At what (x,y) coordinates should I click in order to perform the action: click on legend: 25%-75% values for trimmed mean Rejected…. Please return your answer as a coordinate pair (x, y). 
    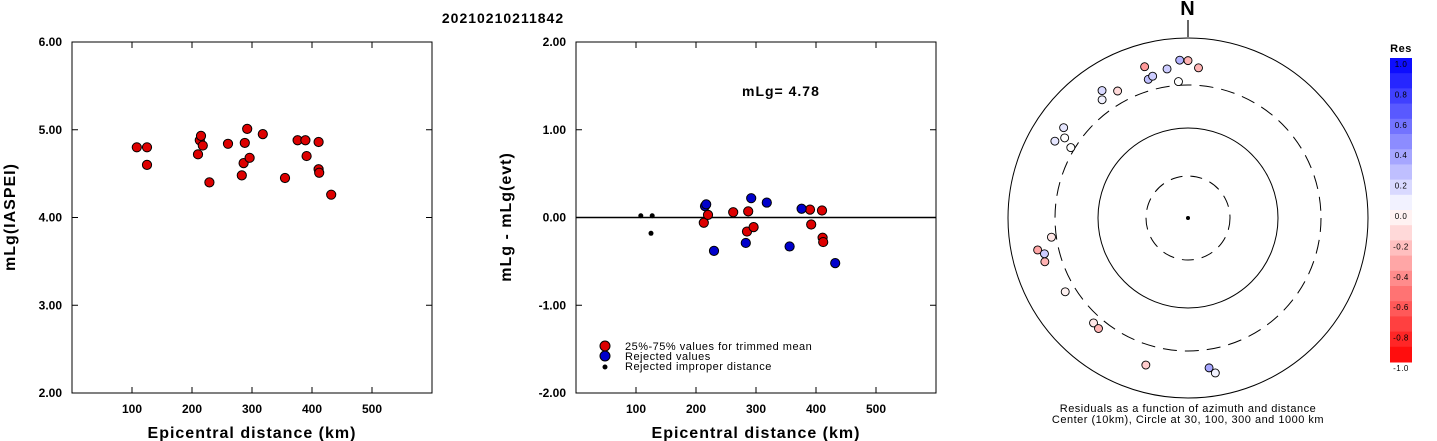
    Looking at the image, I should click on (705, 356).